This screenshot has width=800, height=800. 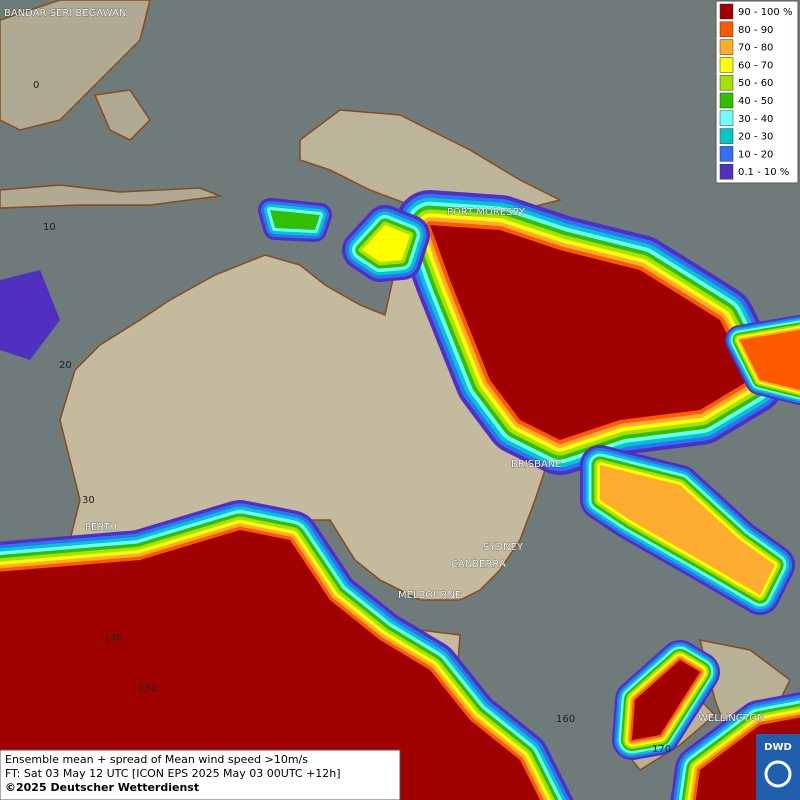 I want to click on legend-label: 90 - 100 %, so click(x=765, y=12).